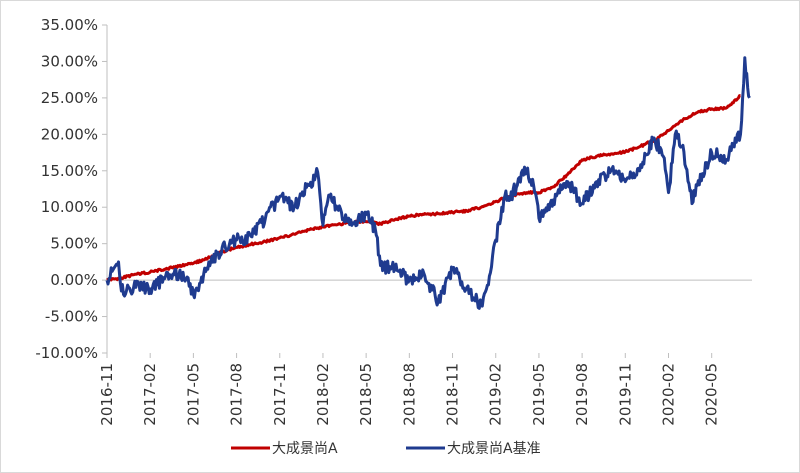 The image size is (800, 473). Describe the element at coordinates (386, 448) in the screenshot. I see `legend: 大成景尚A 大成景尚A基准` at that location.